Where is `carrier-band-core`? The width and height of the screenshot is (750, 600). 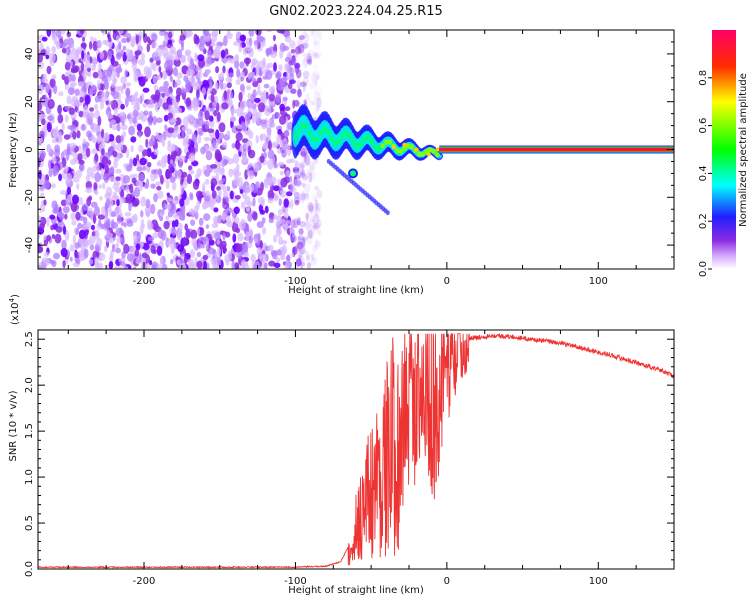 carrier-band-core is located at coordinates (556, 149).